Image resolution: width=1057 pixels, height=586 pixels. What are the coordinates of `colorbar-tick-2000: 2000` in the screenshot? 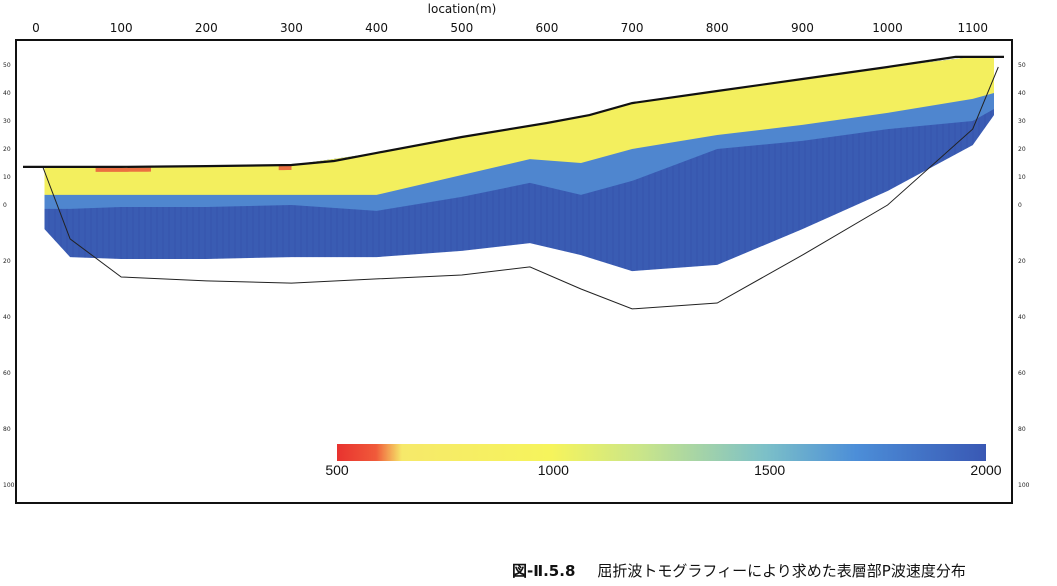 It's located at (985, 470).